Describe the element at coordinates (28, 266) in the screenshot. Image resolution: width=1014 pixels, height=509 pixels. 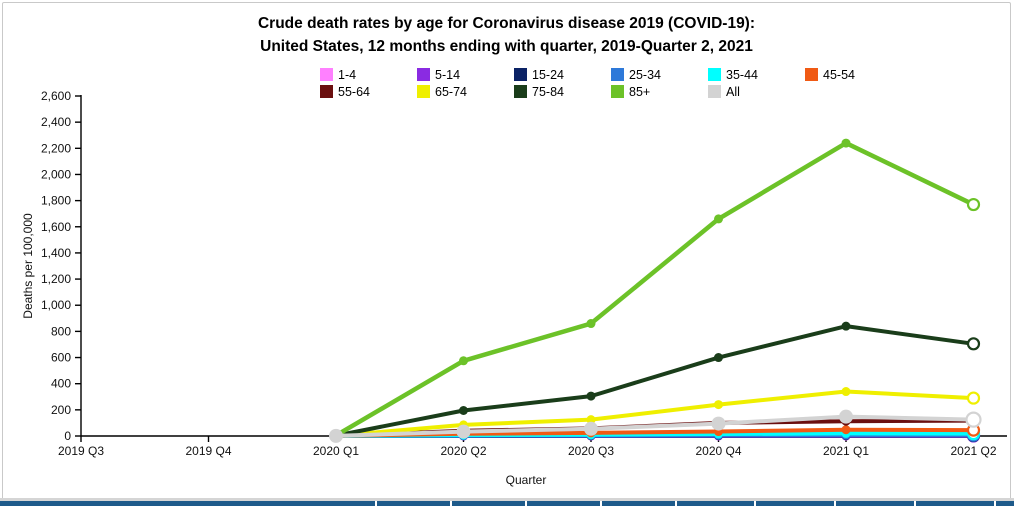
I see `y-axis-title: Deaths per 100,000` at that location.